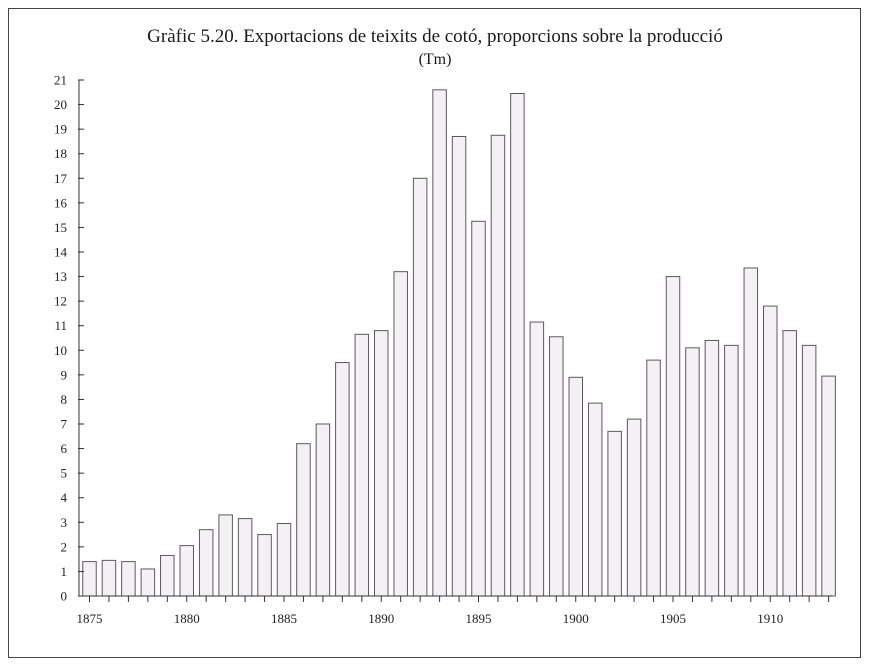 This screenshot has width=869, height=666. I want to click on bar-1906, so click(692, 472).